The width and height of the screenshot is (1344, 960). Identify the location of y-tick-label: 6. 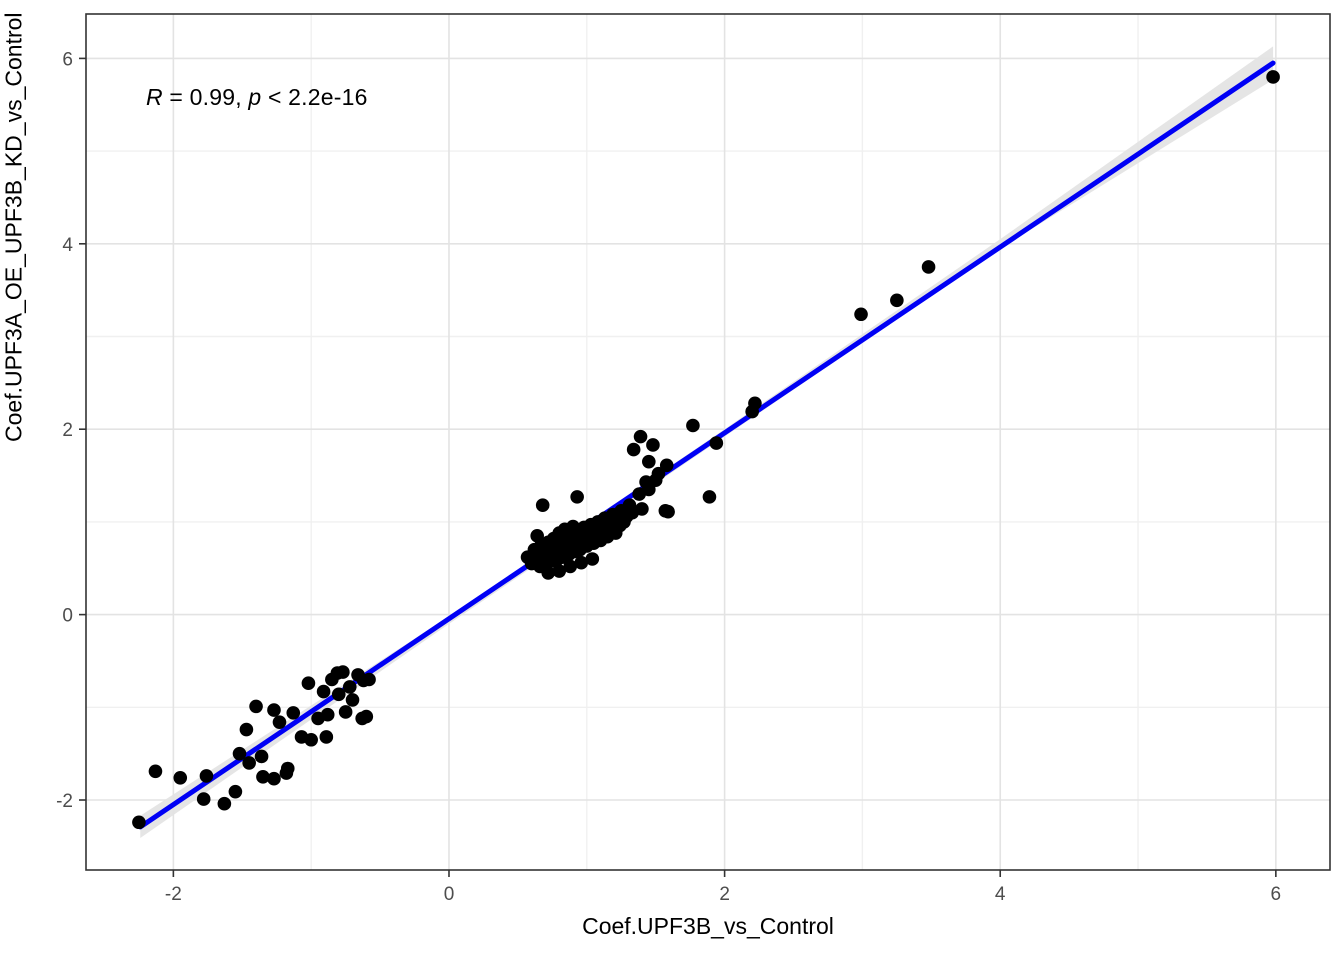
(67, 59).